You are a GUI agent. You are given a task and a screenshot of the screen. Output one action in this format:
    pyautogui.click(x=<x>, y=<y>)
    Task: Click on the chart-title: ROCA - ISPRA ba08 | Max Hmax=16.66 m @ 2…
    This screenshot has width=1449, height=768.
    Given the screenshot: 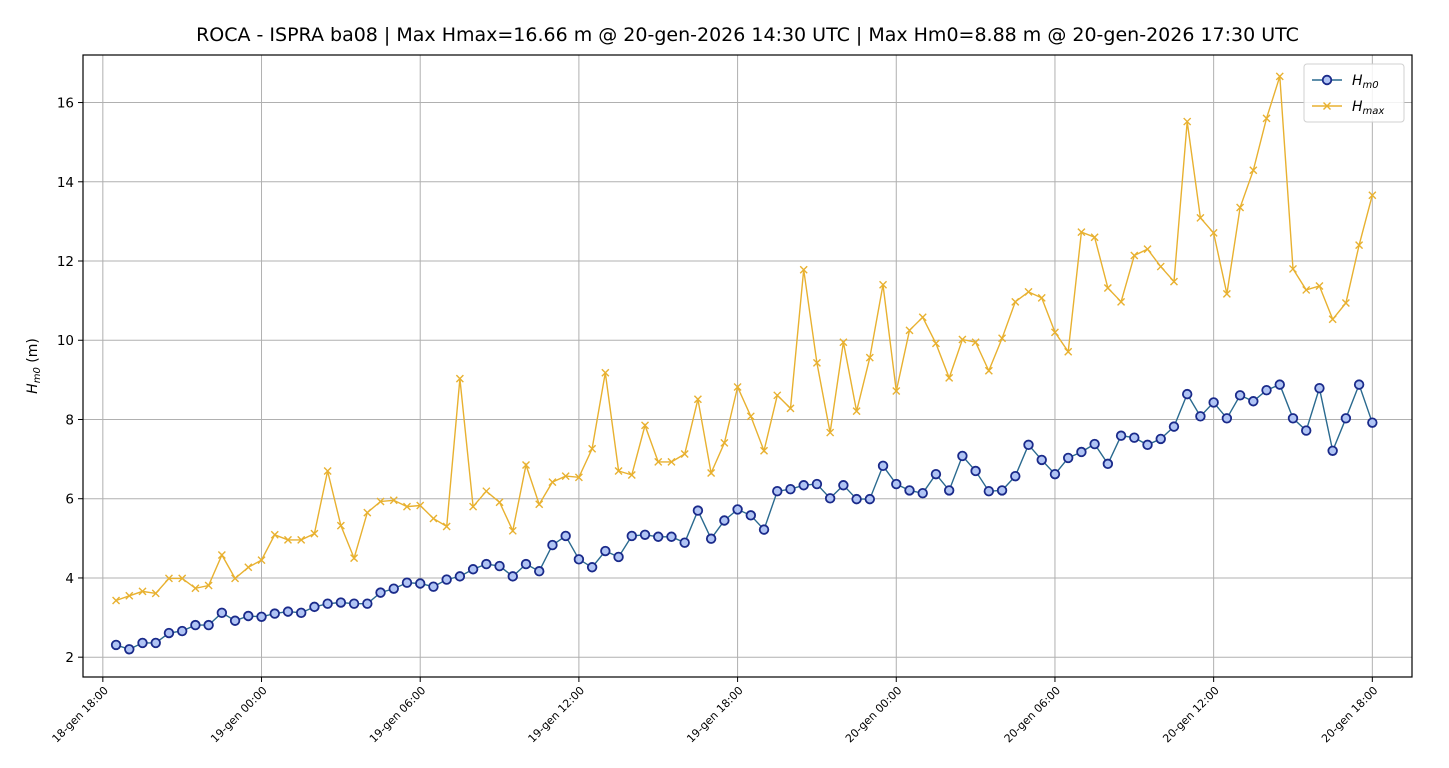 What is the action you would take?
    pyautogui.click(x=747, y=35)
    